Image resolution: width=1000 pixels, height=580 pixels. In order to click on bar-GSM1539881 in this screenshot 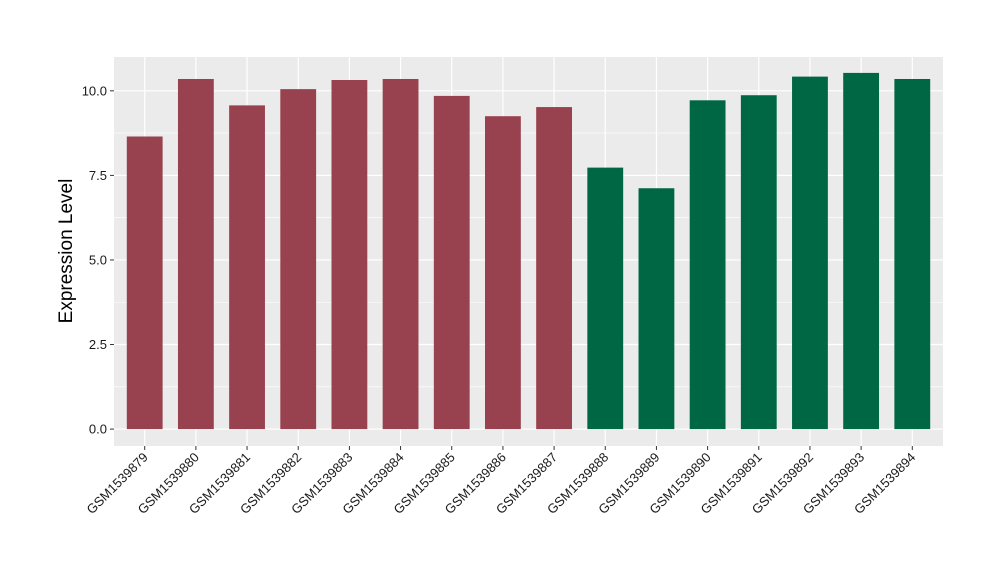, I will do `click(247, 267)`.